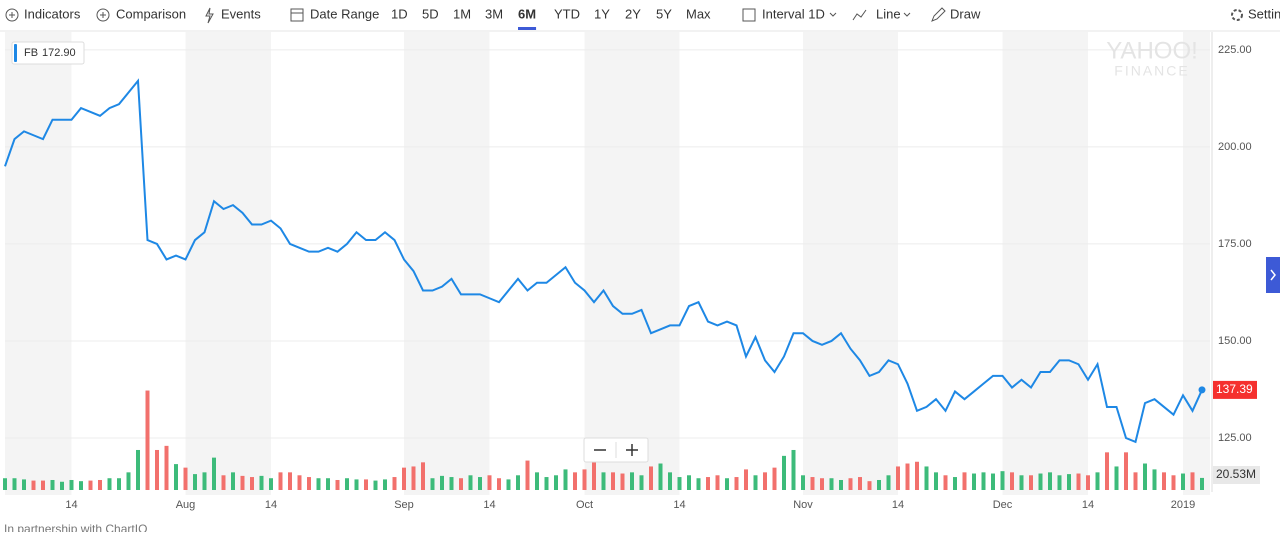 This screenshot has height=537, width=1280. Describe the element at coordinates (151, 13) in the screenshot. I see `toolbar-button: Comparison` at that location.